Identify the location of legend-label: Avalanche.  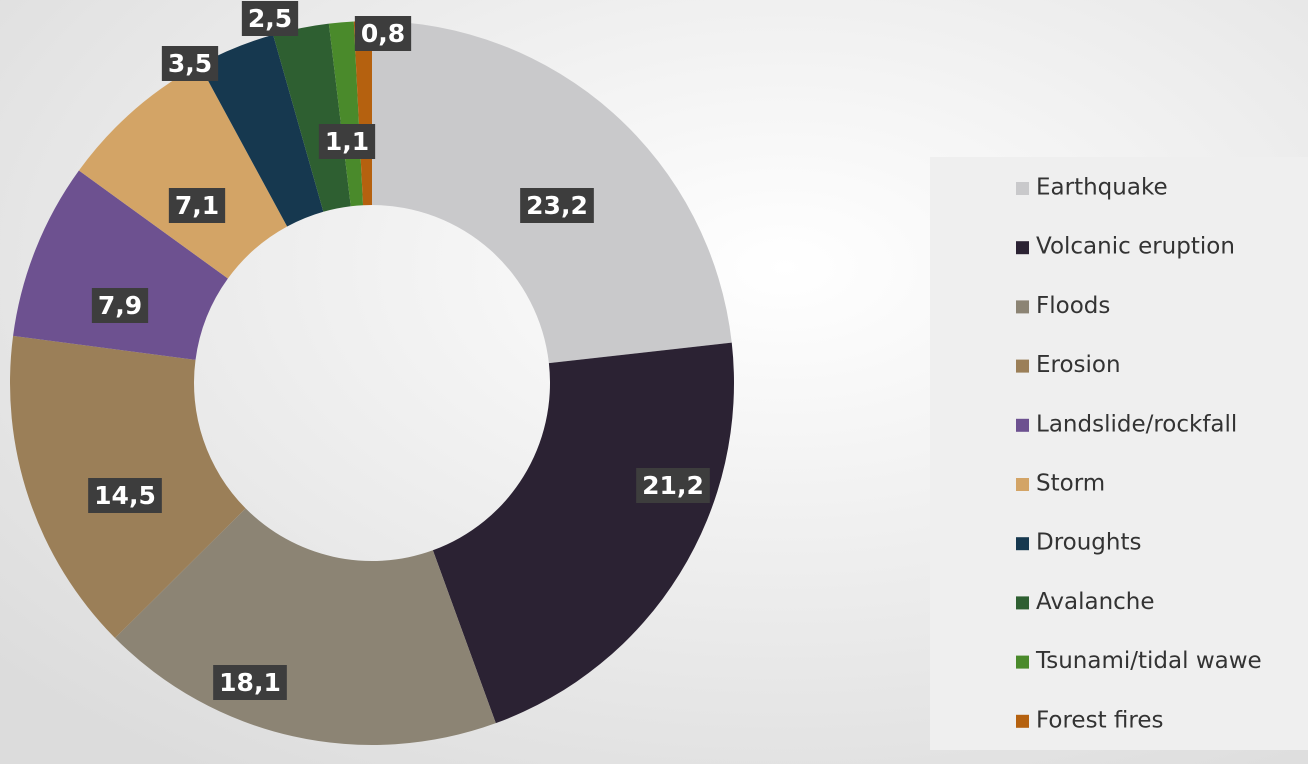
(1095, 602).